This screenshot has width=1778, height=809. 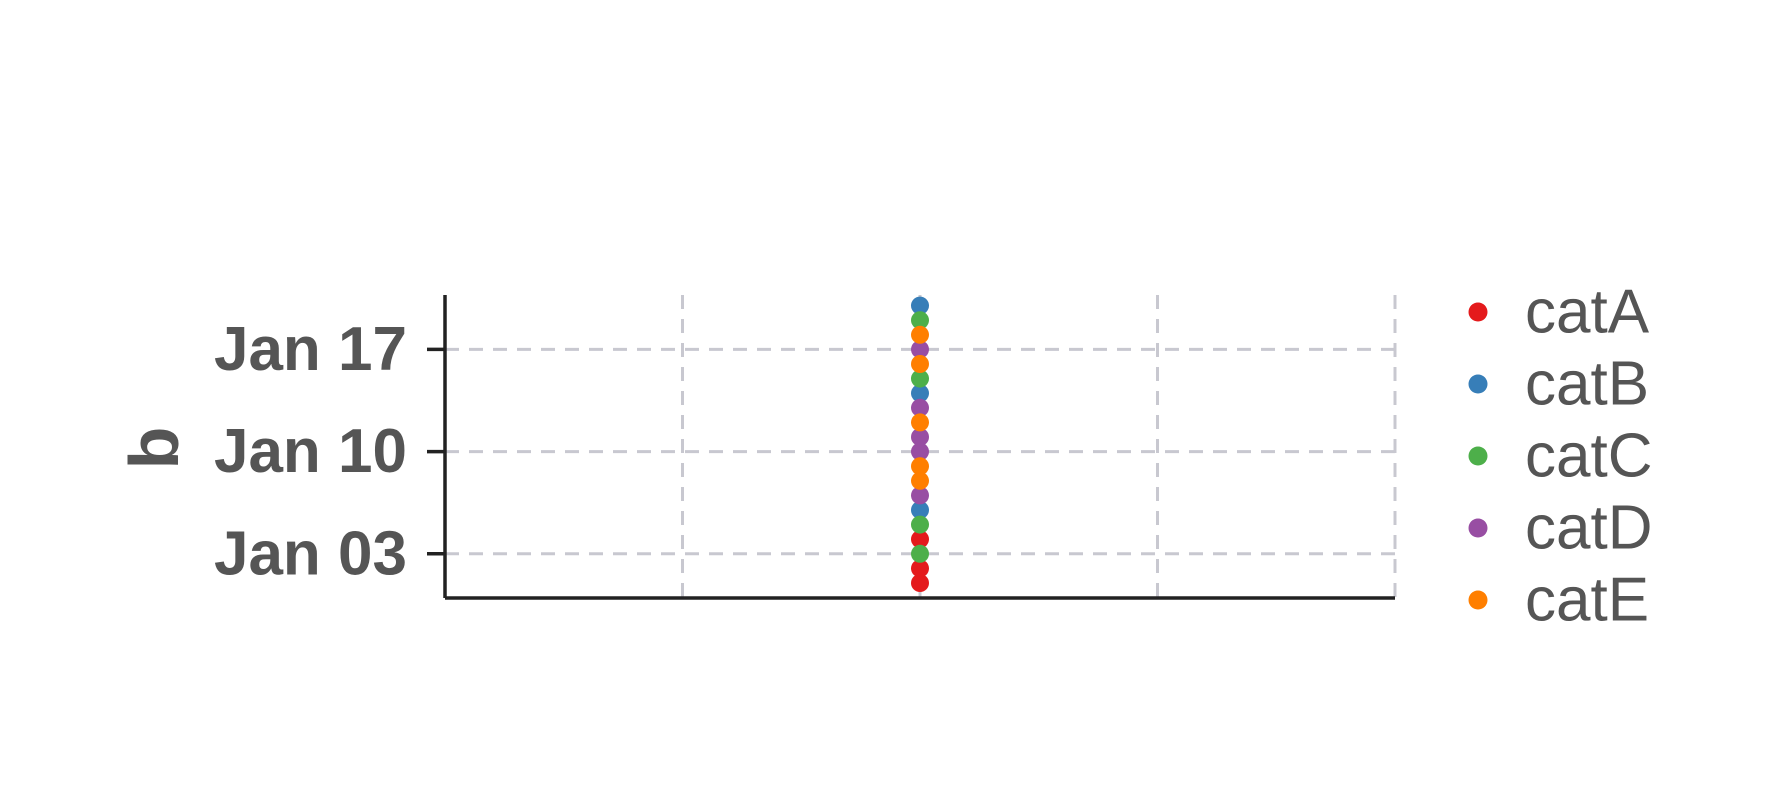 I want to click on legend-label: catA, so click(x=1587, y=312).